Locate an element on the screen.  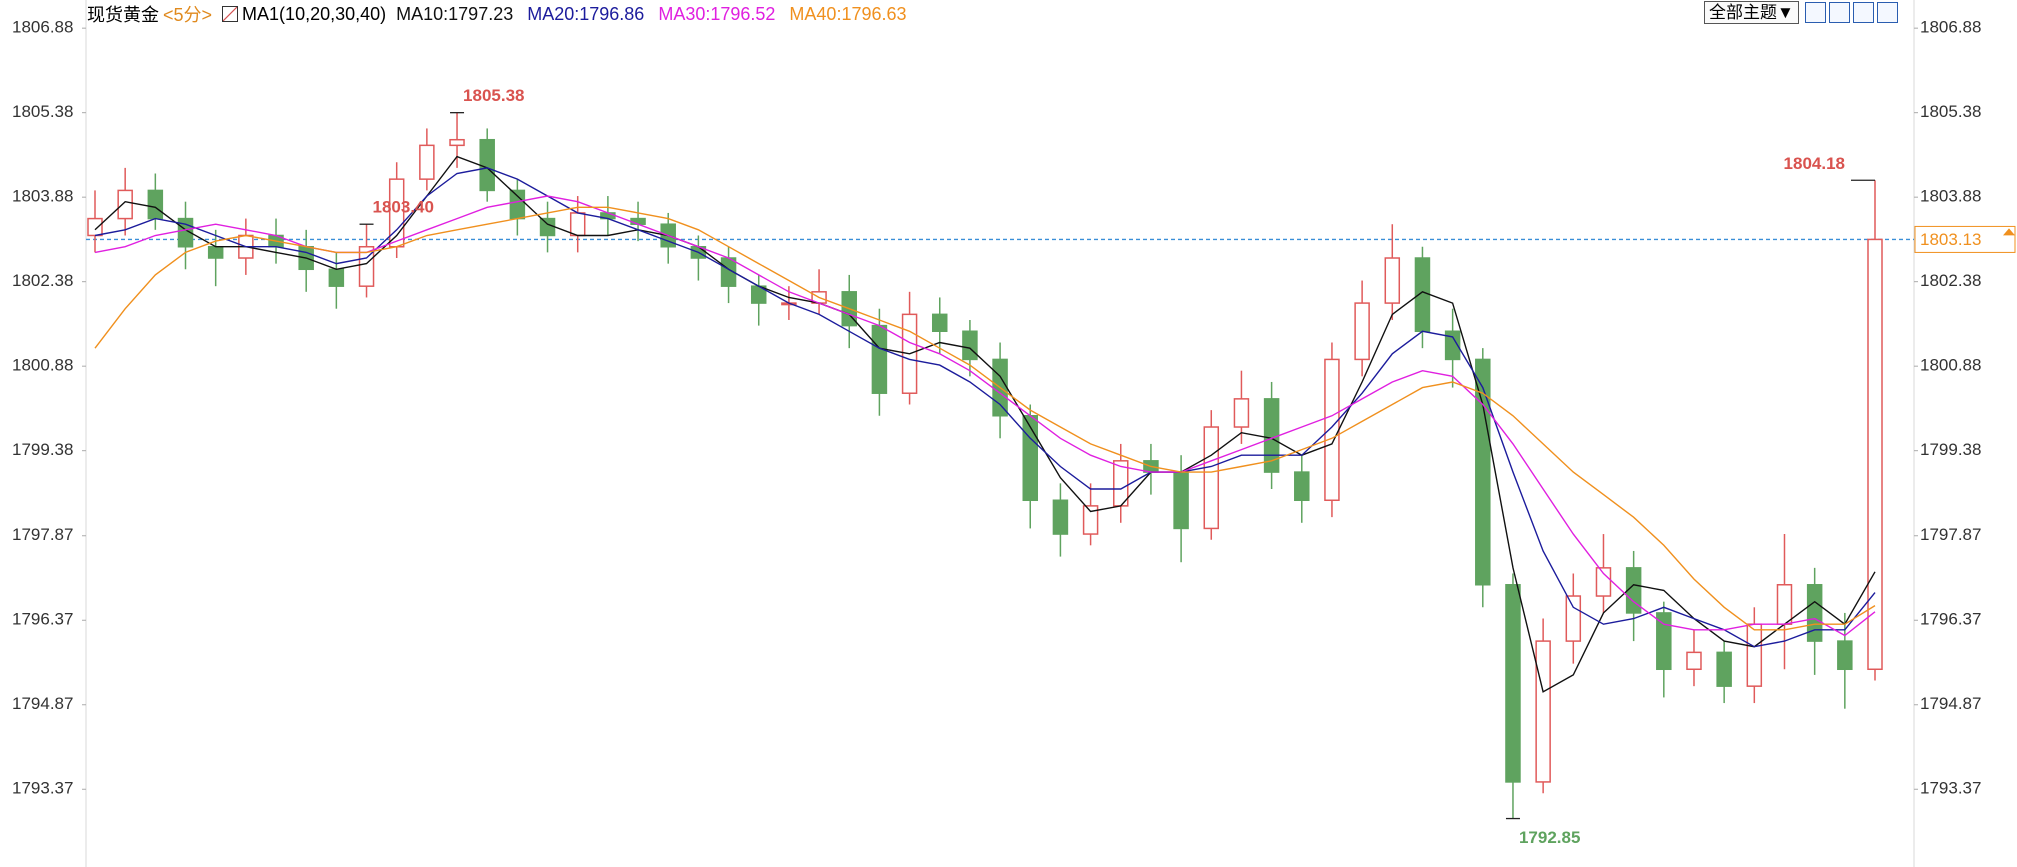
last-price-box is located at coordinates (1965, 239).